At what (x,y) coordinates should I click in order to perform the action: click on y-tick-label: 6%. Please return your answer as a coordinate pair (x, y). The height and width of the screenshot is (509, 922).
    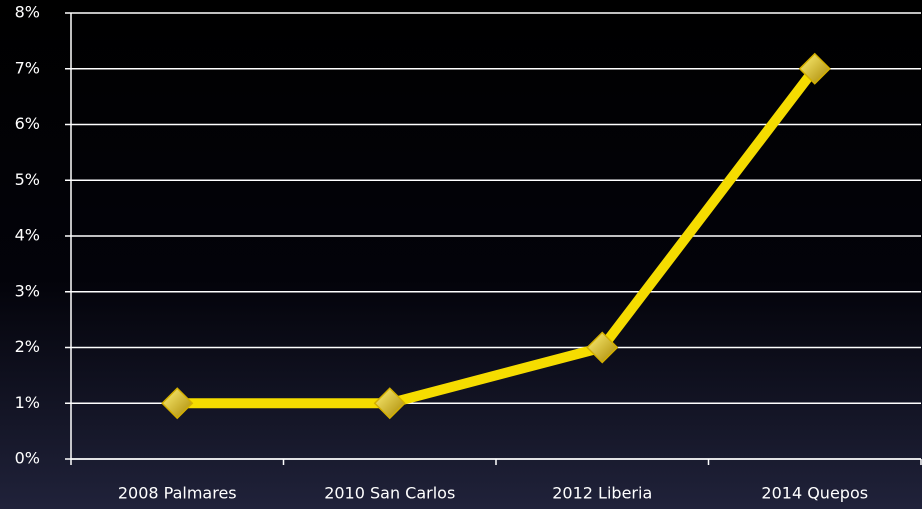
    Looking at the image, I should click on (27, 123).